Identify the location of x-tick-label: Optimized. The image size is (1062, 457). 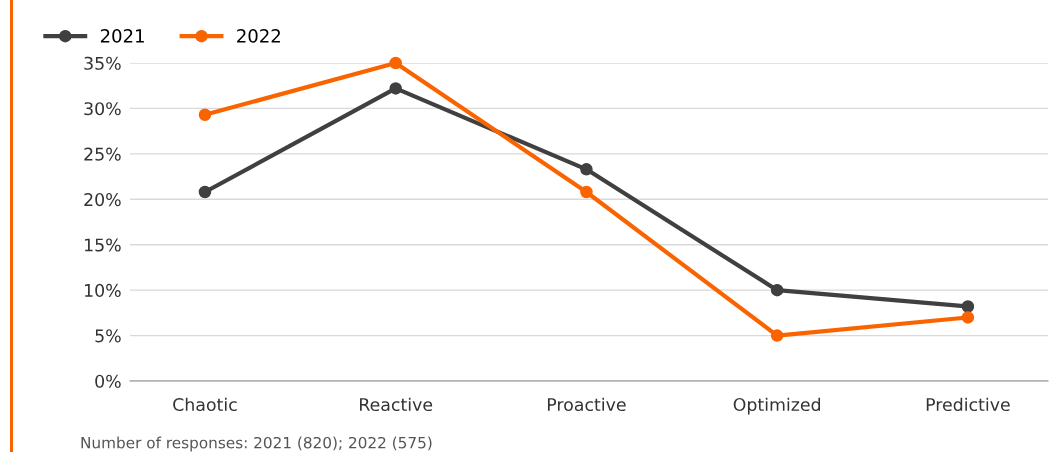
(777, 406).